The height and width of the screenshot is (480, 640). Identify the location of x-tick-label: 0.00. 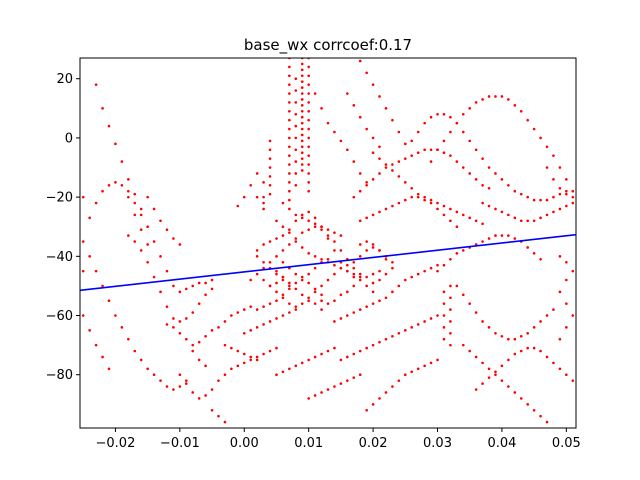
(244, 443).